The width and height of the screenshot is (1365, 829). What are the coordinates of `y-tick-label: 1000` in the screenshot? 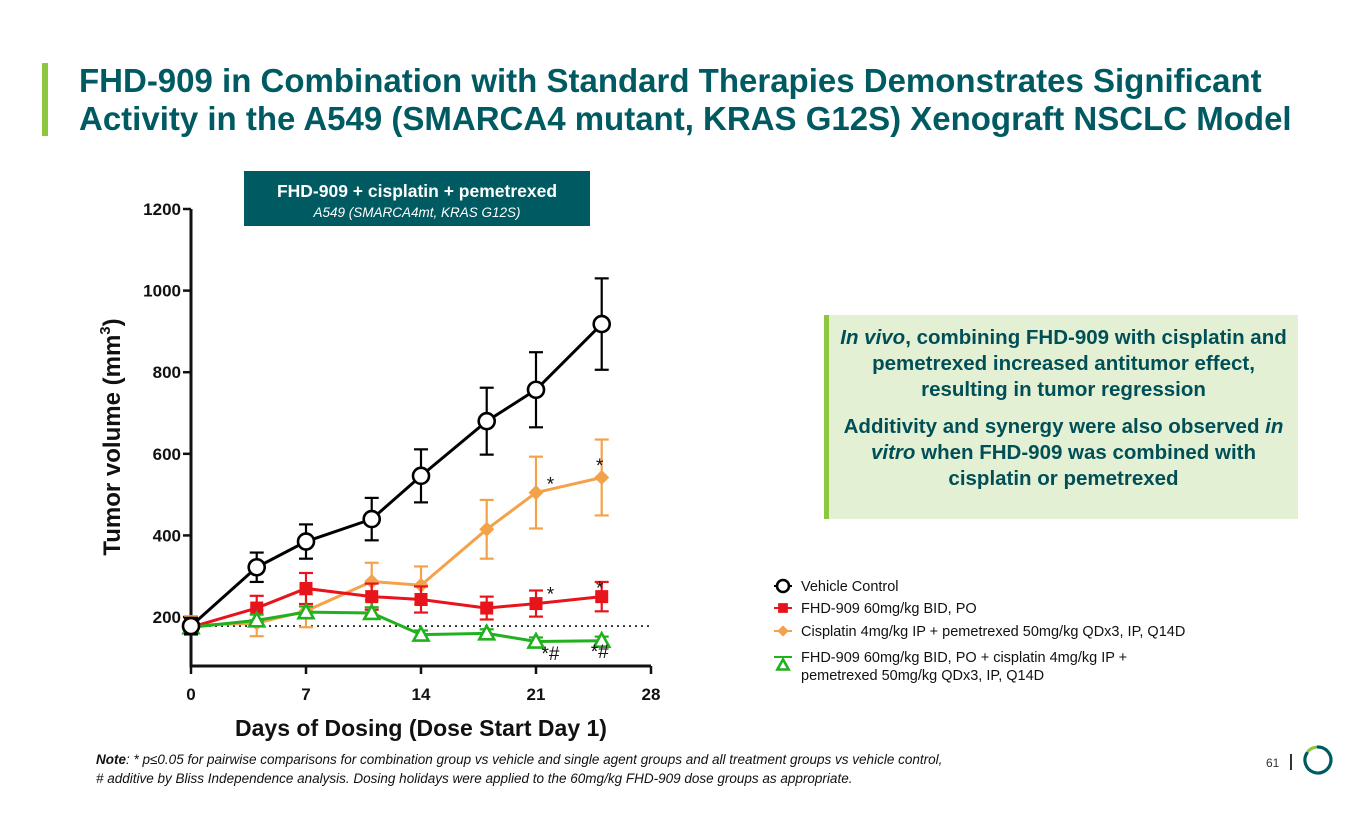 It's located at (162, 291).